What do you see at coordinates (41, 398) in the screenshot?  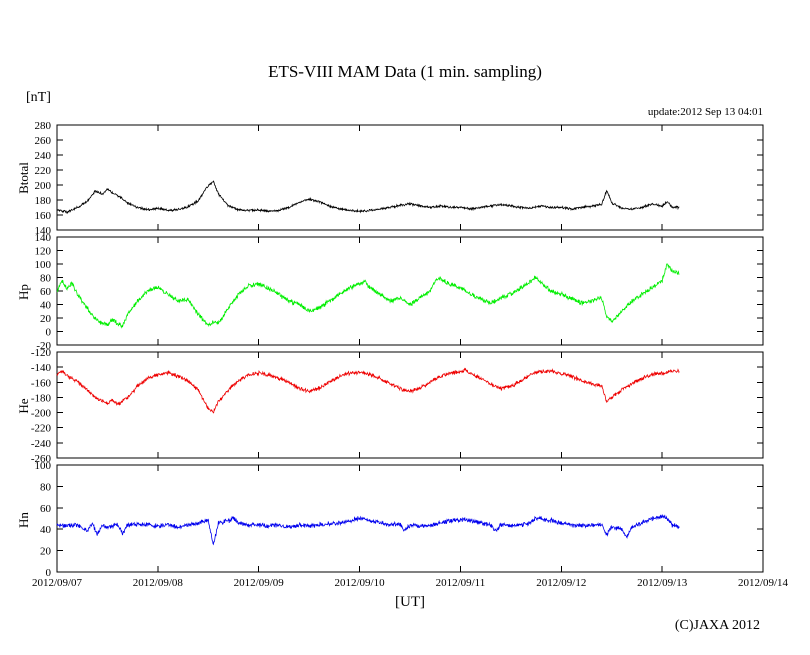 I see `y-tick-label: -180` at bounding box center [41, 398].